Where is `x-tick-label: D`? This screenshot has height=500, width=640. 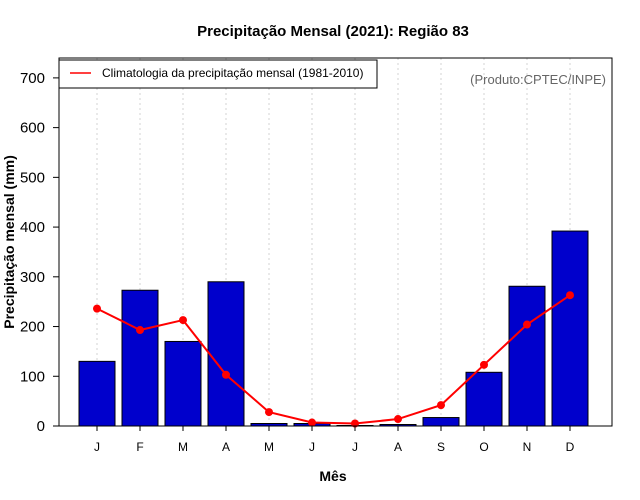
x-tick-label: D is located at coordinates (570, 447).